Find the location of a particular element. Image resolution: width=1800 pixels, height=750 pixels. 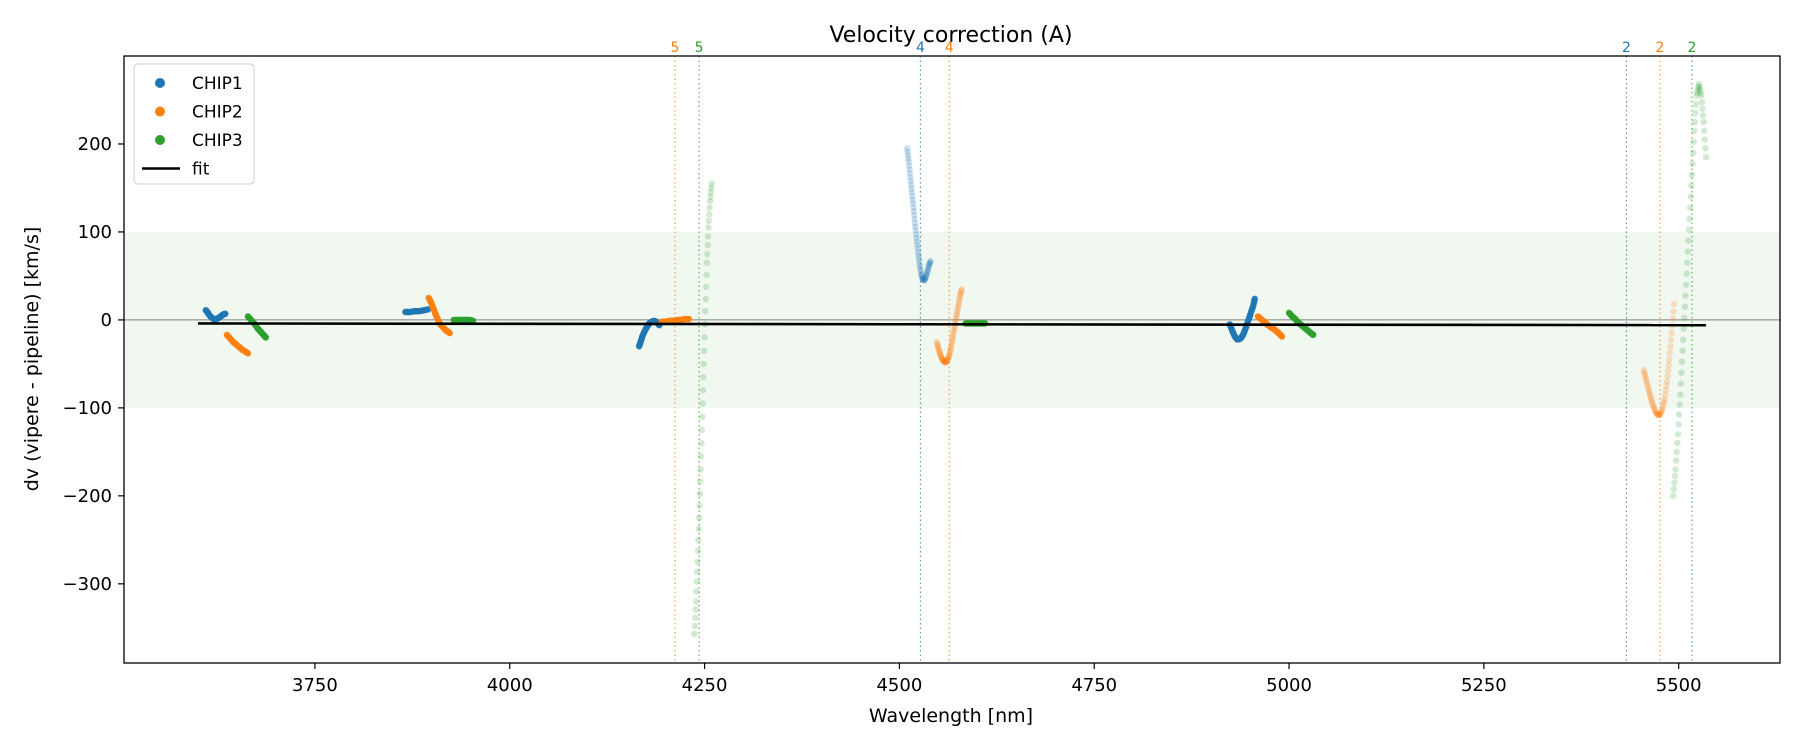

x-axis-label: Wavelength [nm] is located at coordinates (951, 716).